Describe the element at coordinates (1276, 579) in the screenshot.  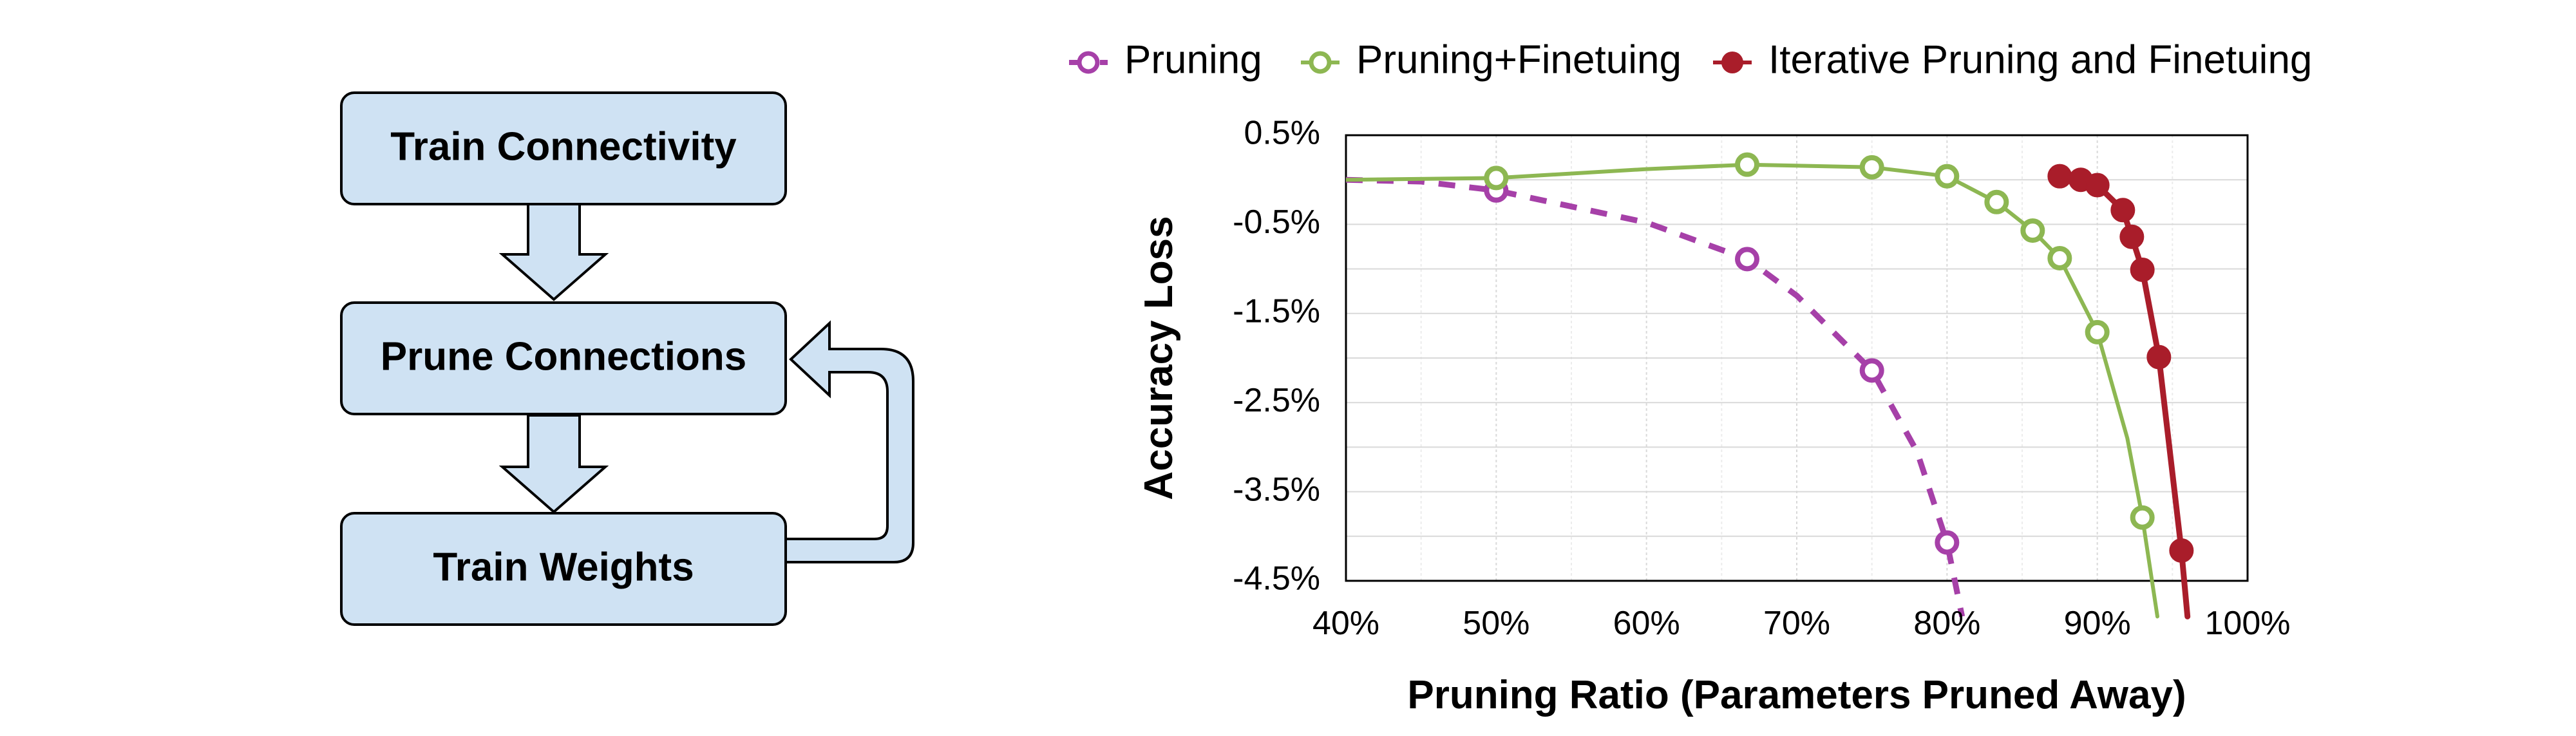
I see `y-tick-label: -4.5%` at that location.